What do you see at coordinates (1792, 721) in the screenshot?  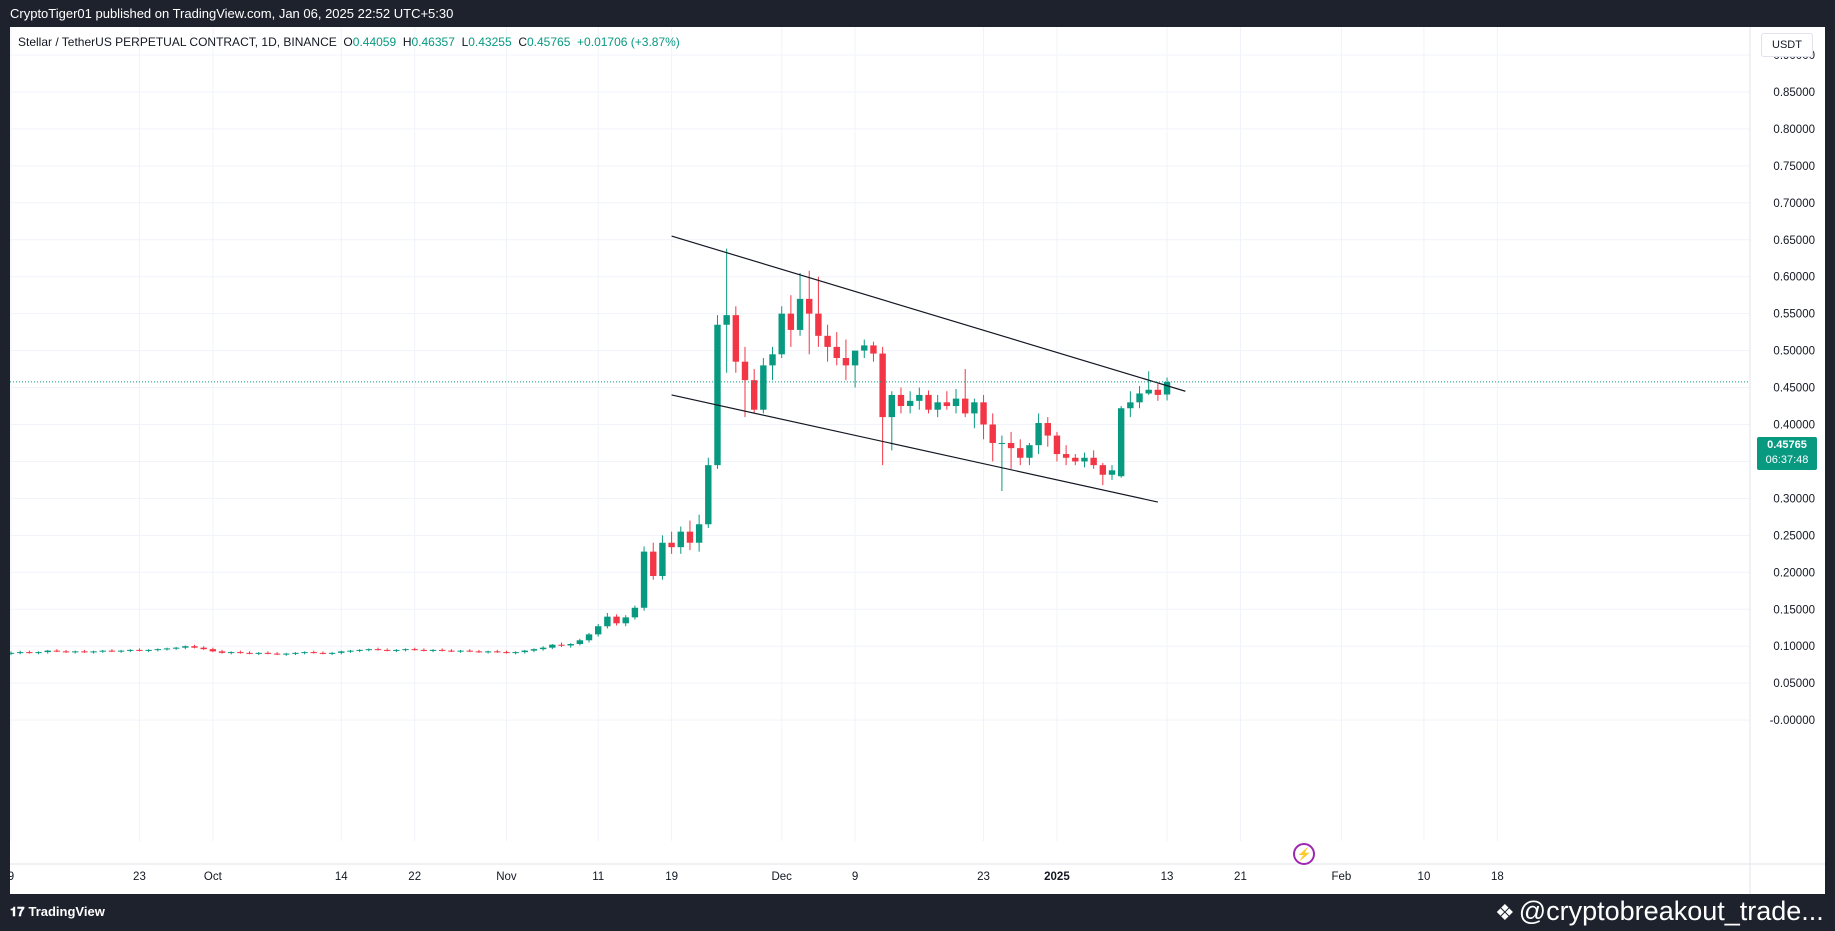 I see `y-tick-label: -0.00000` at bounding box center [1792, 721].